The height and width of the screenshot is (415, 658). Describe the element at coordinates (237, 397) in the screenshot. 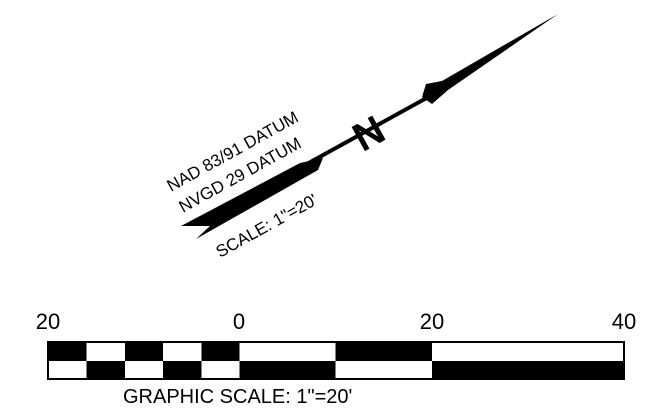

I see `graphic-scale-caption: GRAPHIC SCALE: 1"=20'` at that location.